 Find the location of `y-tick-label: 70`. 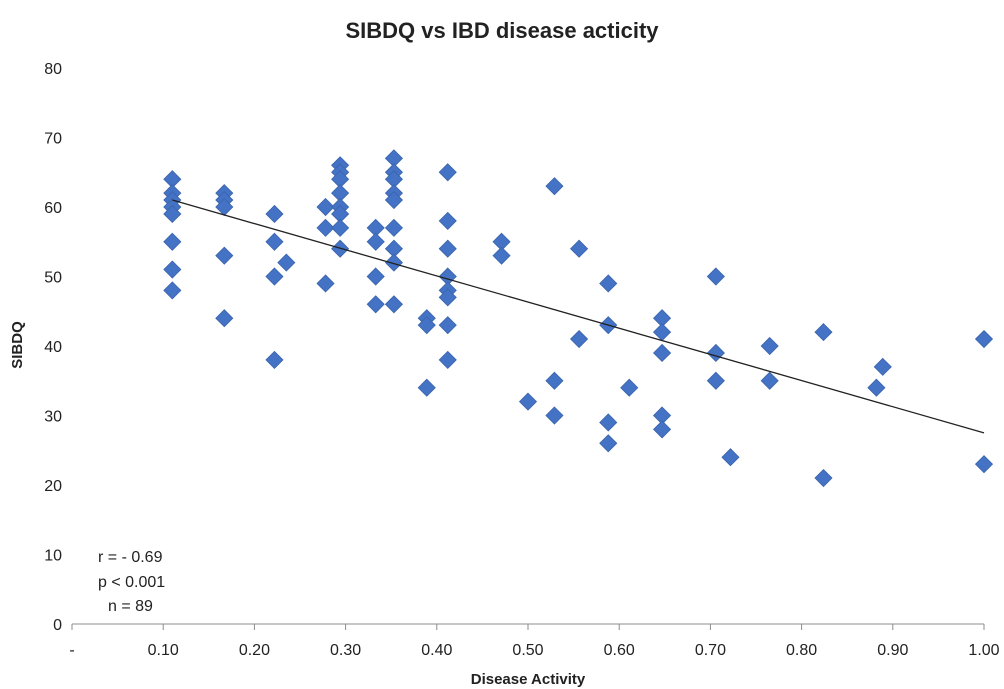

y-tick-label: 70 is located at coordinates (53, 139).